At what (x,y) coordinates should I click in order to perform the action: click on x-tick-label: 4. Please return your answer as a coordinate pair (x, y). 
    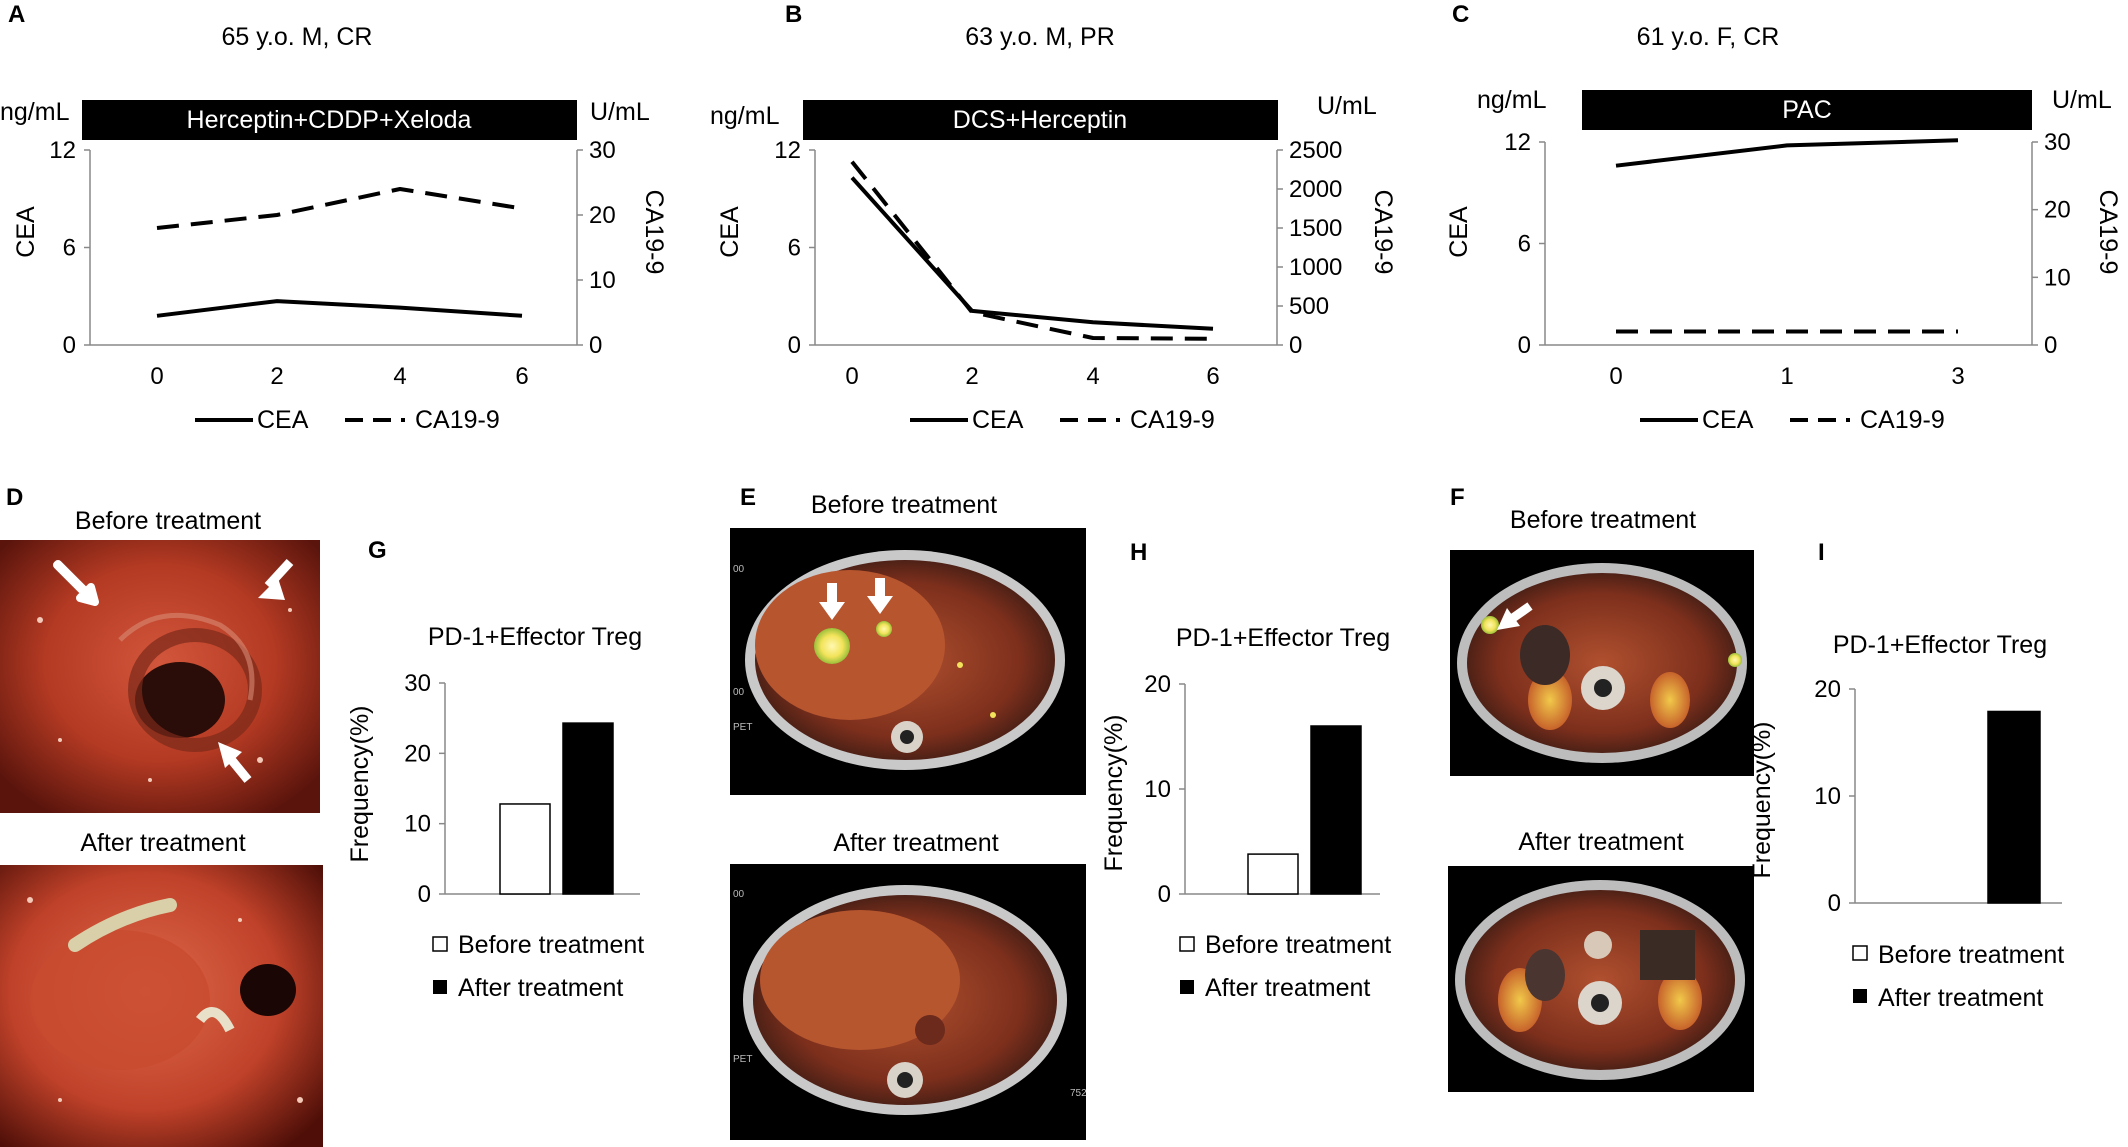
    Looking at the image, I should click on (399, 376).